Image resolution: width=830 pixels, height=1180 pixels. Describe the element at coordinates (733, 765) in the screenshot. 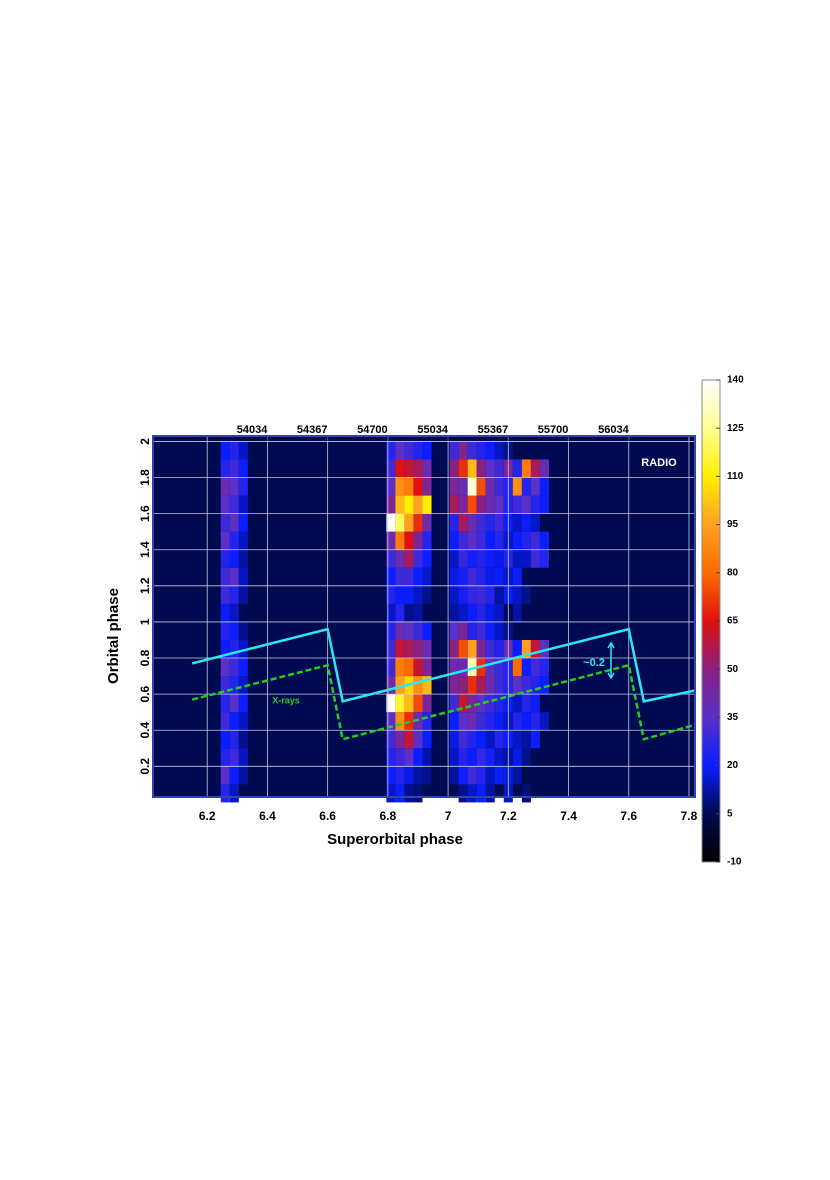

I see `colorbar-tick-label: 20` at that location.